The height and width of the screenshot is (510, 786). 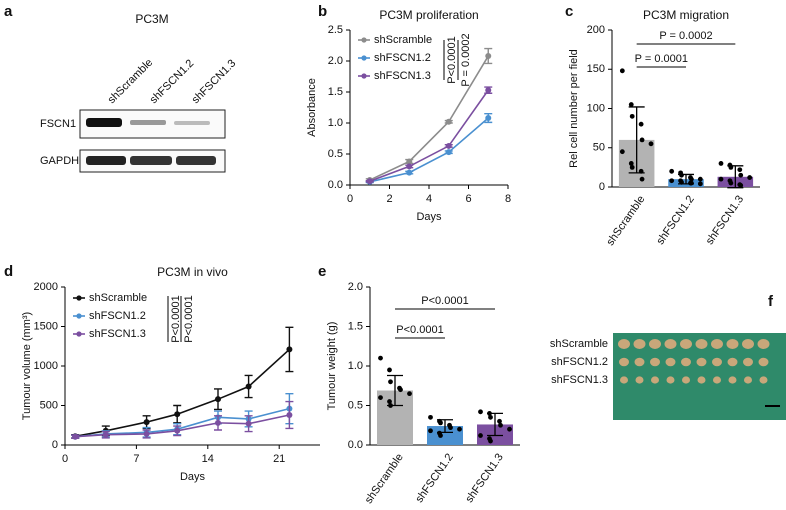 What do you see at coordinates (428, 15) in the screenshot?
I see `chart-title: PC3M proliferation` at bounding box center [428, 15].